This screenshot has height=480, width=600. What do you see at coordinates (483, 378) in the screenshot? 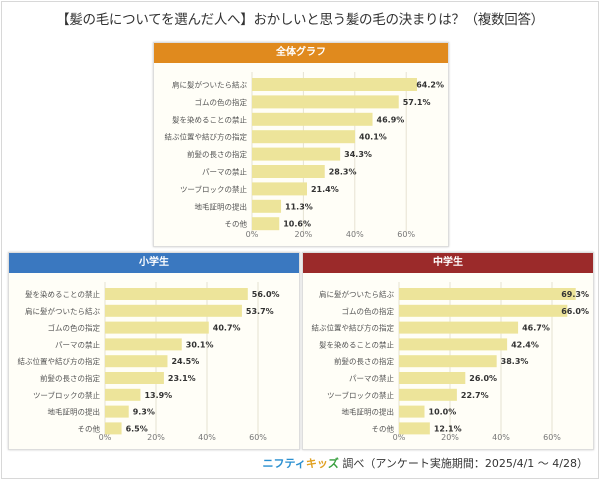
I see `value-label: 26.0%` at bounding box center [483, 378].